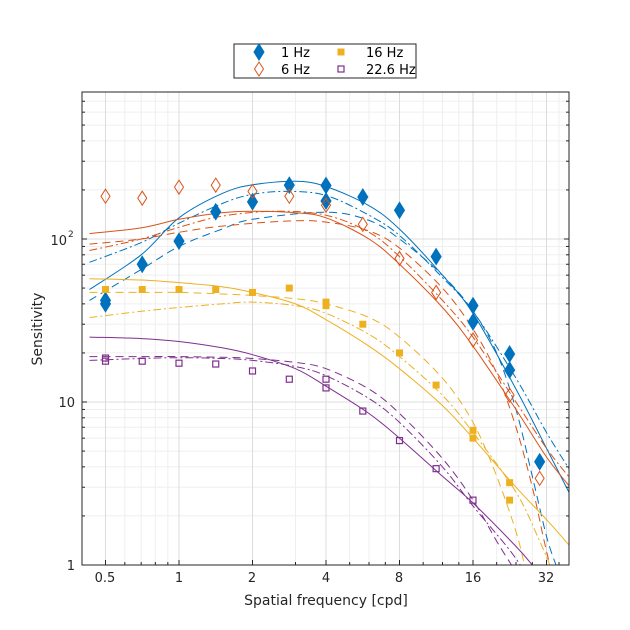 This screenshot has height=630, width=630. What do you see at coordinates (326, 578) in the screenshot?
I see `x-tick-label: 4` at bounding box center [326, 578].